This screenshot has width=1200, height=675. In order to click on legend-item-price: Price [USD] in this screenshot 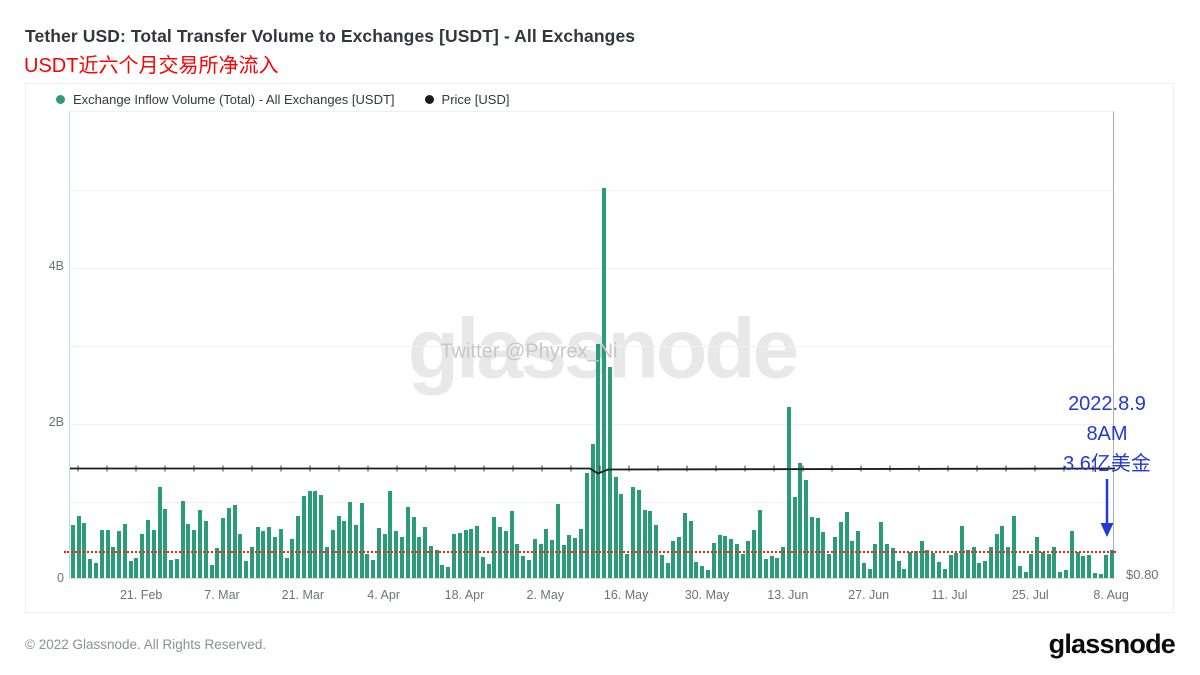, I will do `click(466, 99)`.